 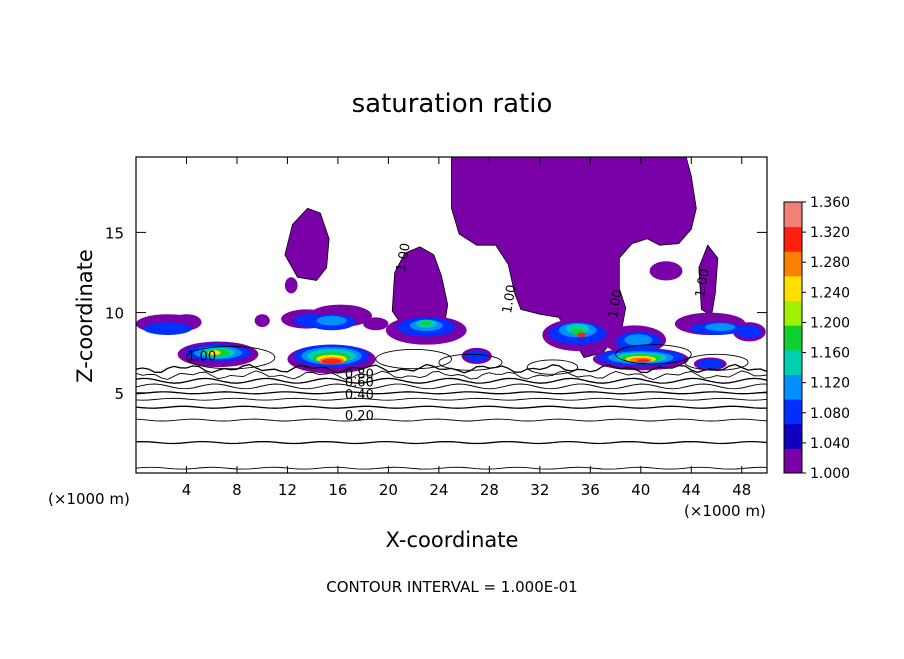 I want to click on chart-title: saturation ratio, so click(x=452, y=104).